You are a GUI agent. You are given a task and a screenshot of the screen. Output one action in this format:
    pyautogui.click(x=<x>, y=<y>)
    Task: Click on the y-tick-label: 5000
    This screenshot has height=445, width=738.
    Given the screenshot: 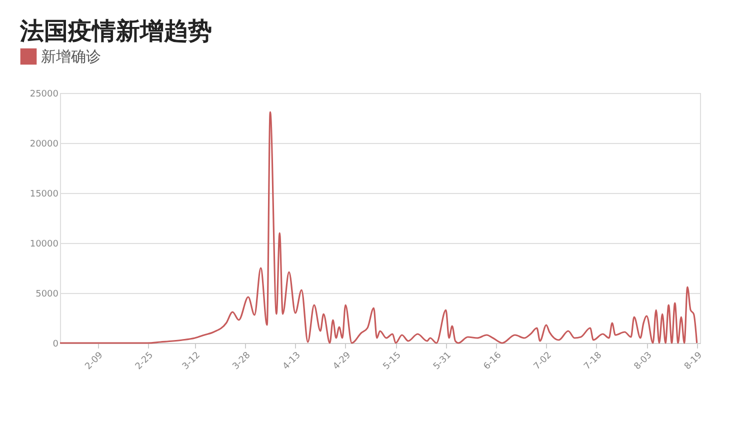 What is the action you would take?
    pyautogui.click(x=47, y=295)
    